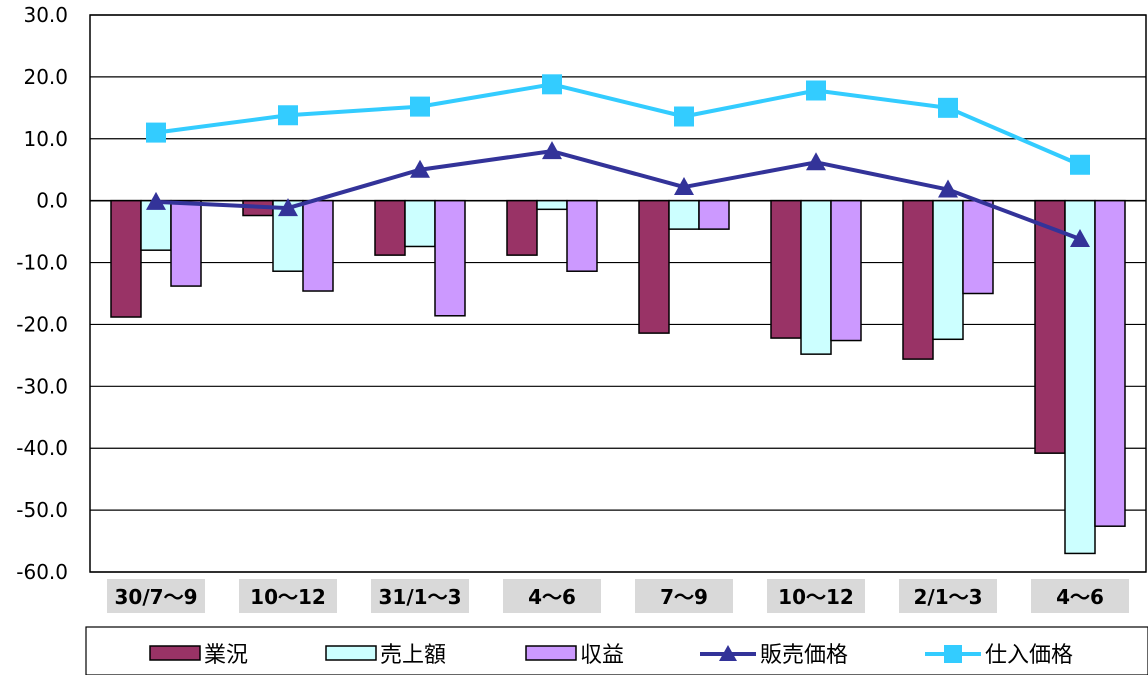 The width and height of the screenshot is (1148, 675). Describe the element at coordinates (42, 448) in the screenshot. I see `y-tick-label: -40.0` at that location.